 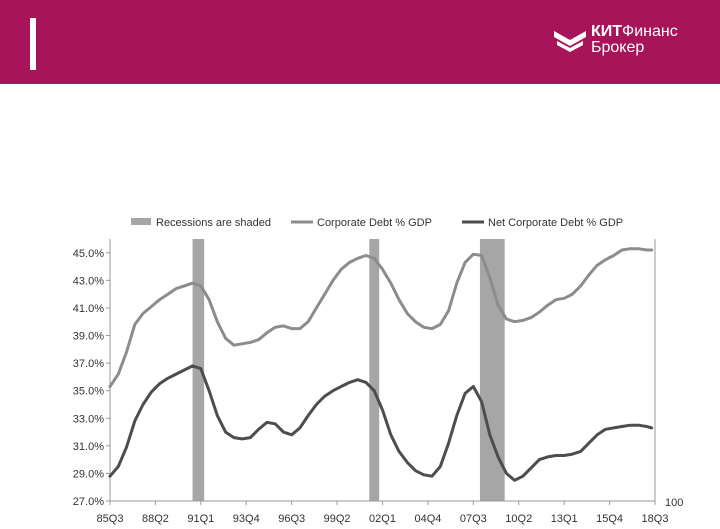 I want to click on brand-finans: Финанс, so click(x=650, y=31).